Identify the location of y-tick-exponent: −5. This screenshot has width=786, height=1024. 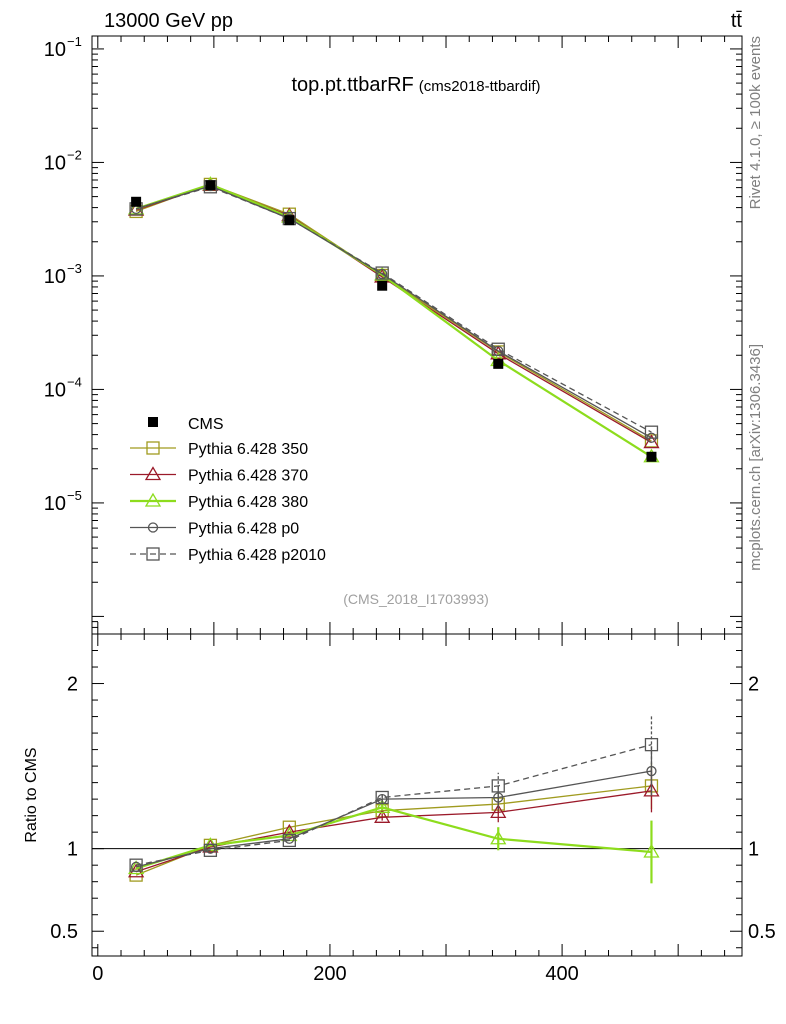
(74, 495).